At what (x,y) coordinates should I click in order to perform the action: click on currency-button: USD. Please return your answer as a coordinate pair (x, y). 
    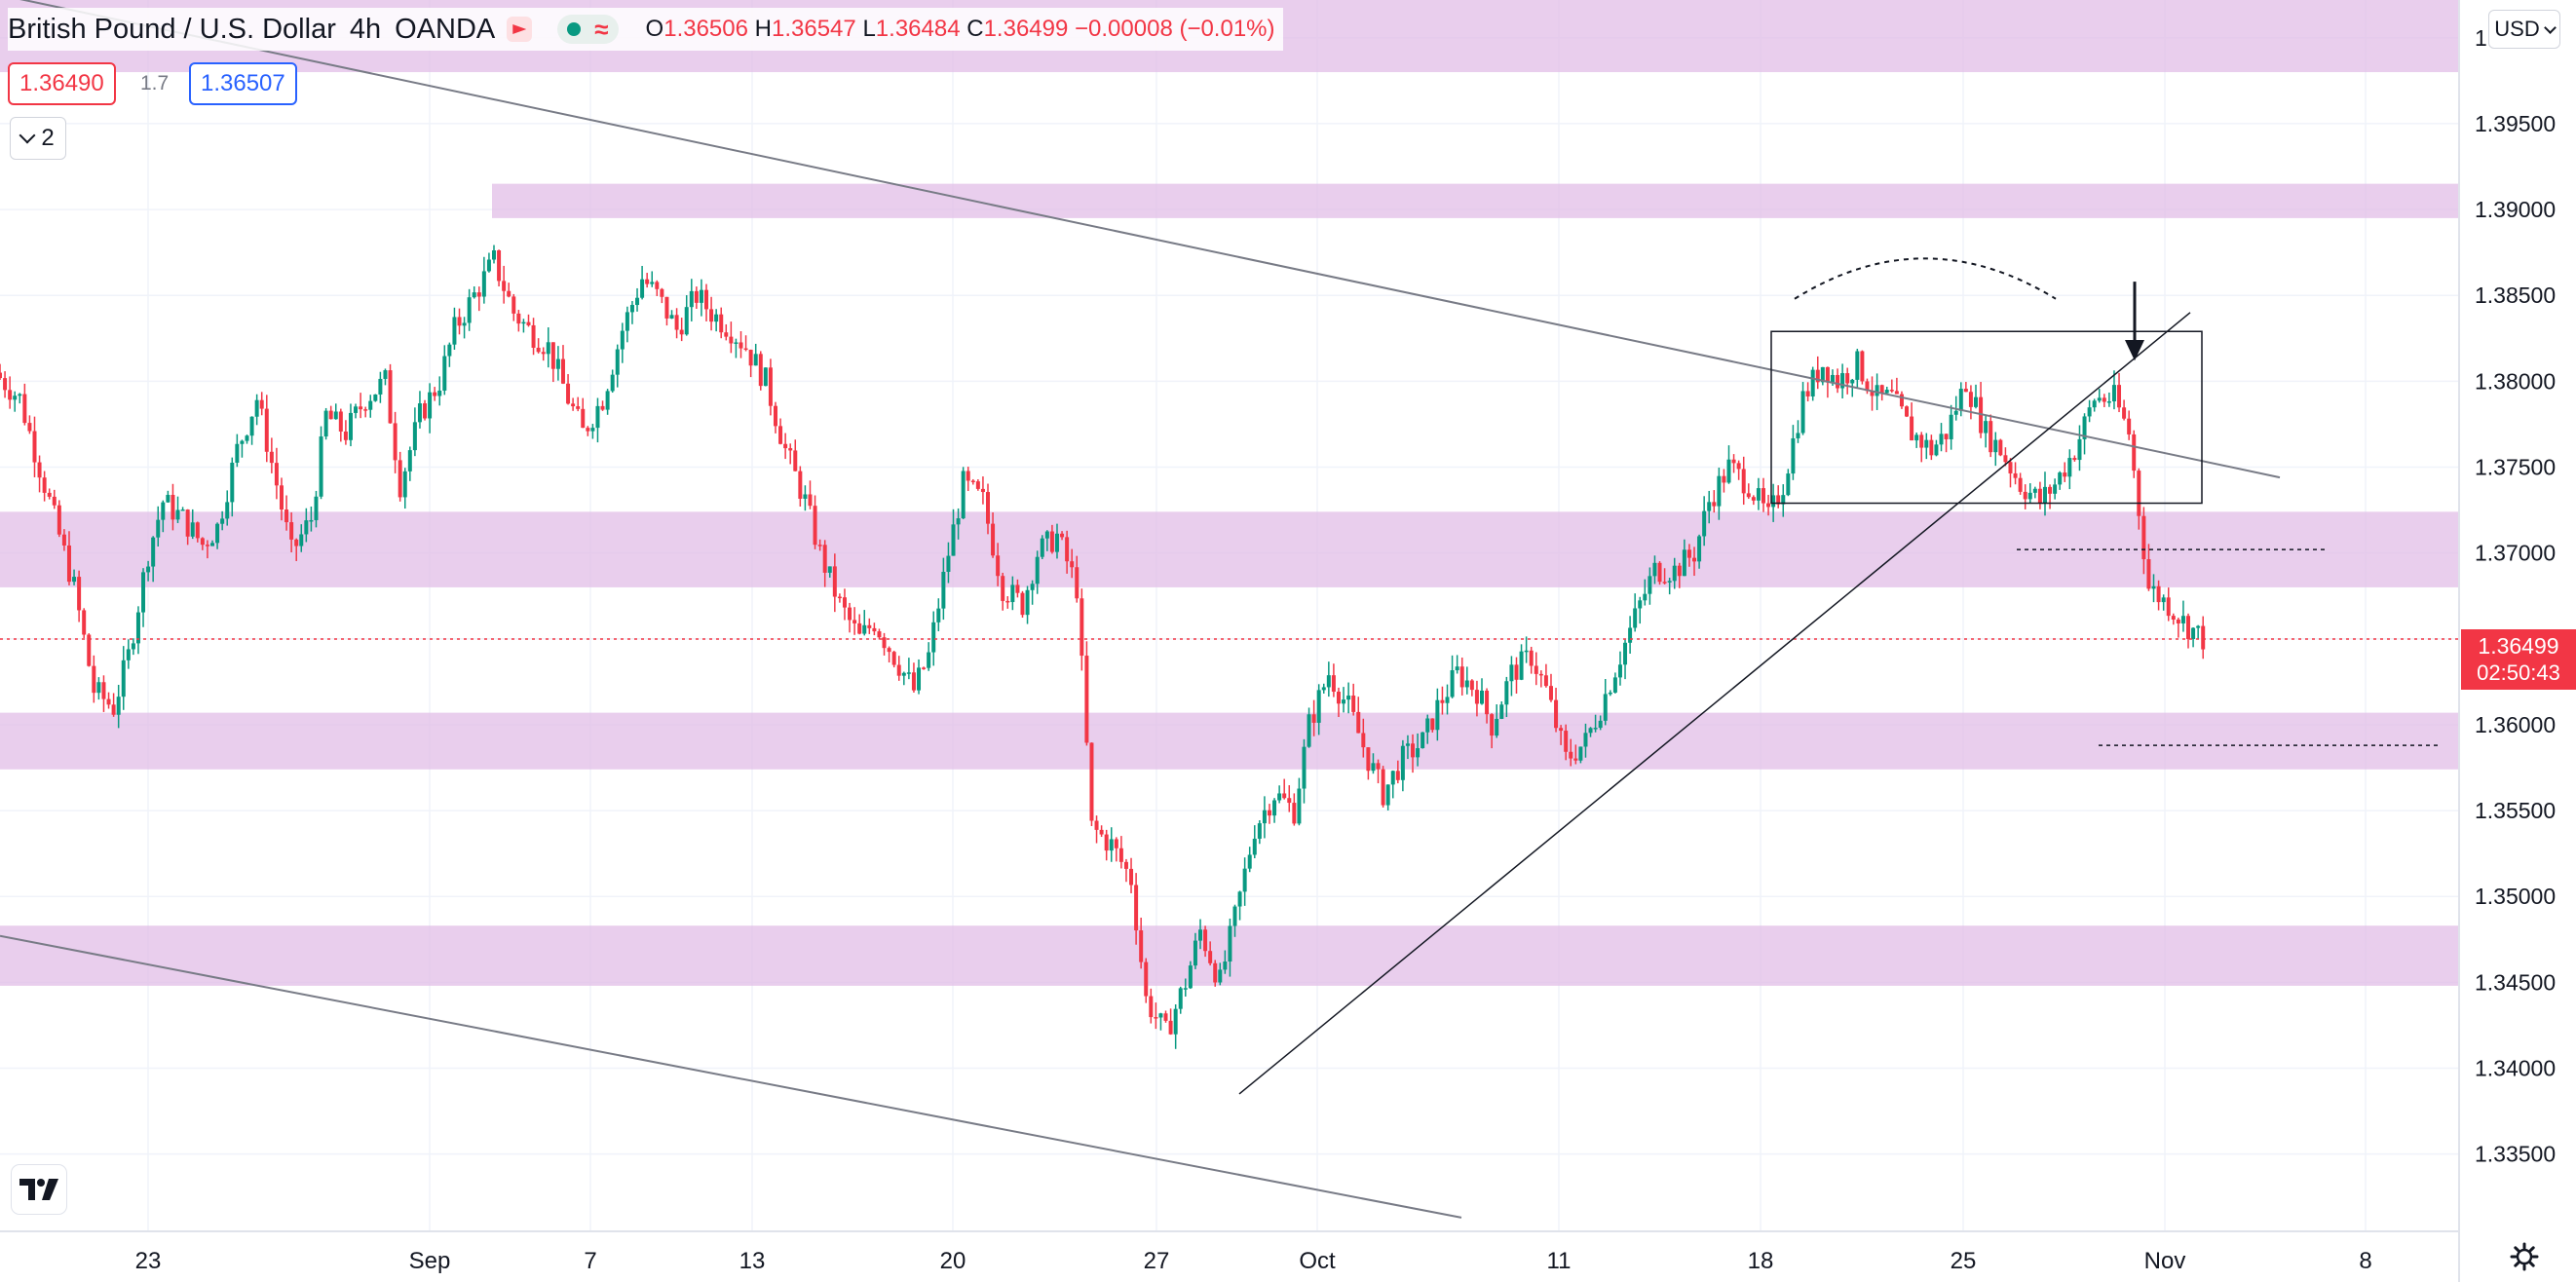
    Looking at the image, I should click on (2524, 29).